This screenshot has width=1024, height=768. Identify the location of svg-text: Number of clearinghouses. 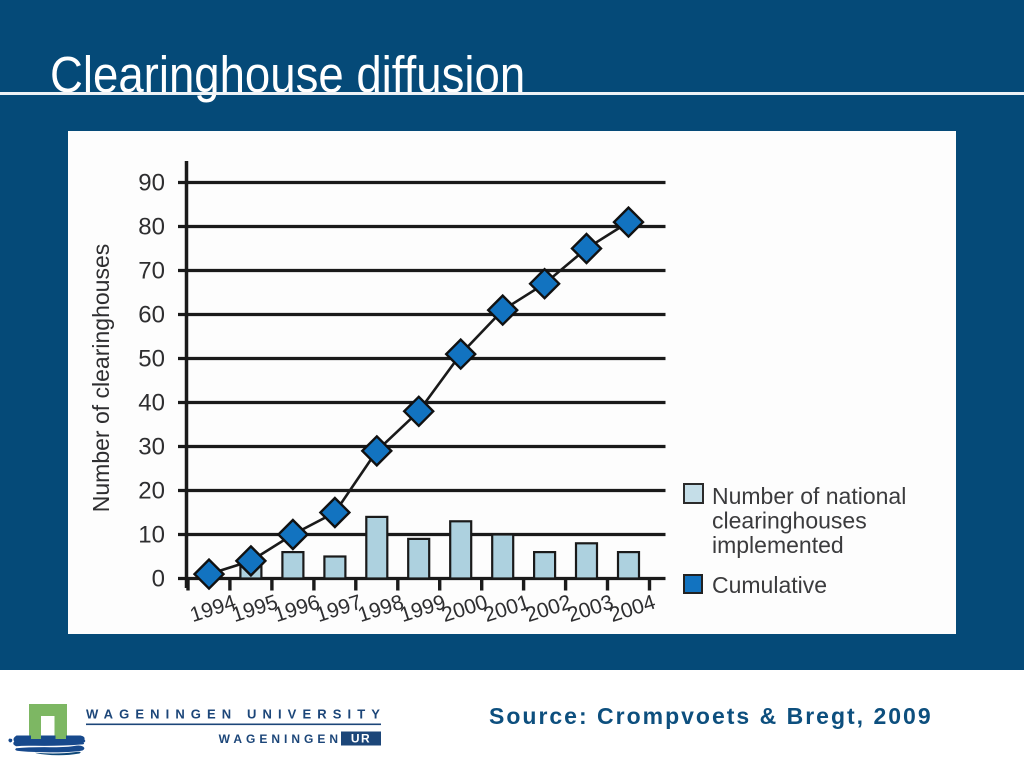
(101, 378).